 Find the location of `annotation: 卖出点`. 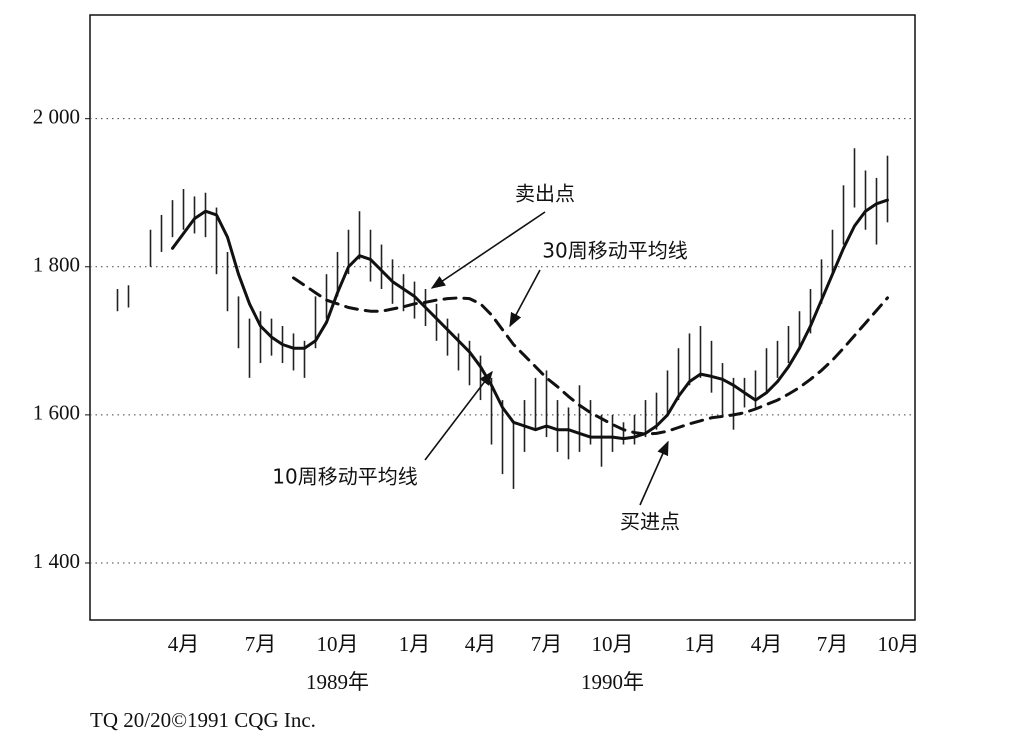

annotation: 卖出点 is located at coordinates (545, 194).